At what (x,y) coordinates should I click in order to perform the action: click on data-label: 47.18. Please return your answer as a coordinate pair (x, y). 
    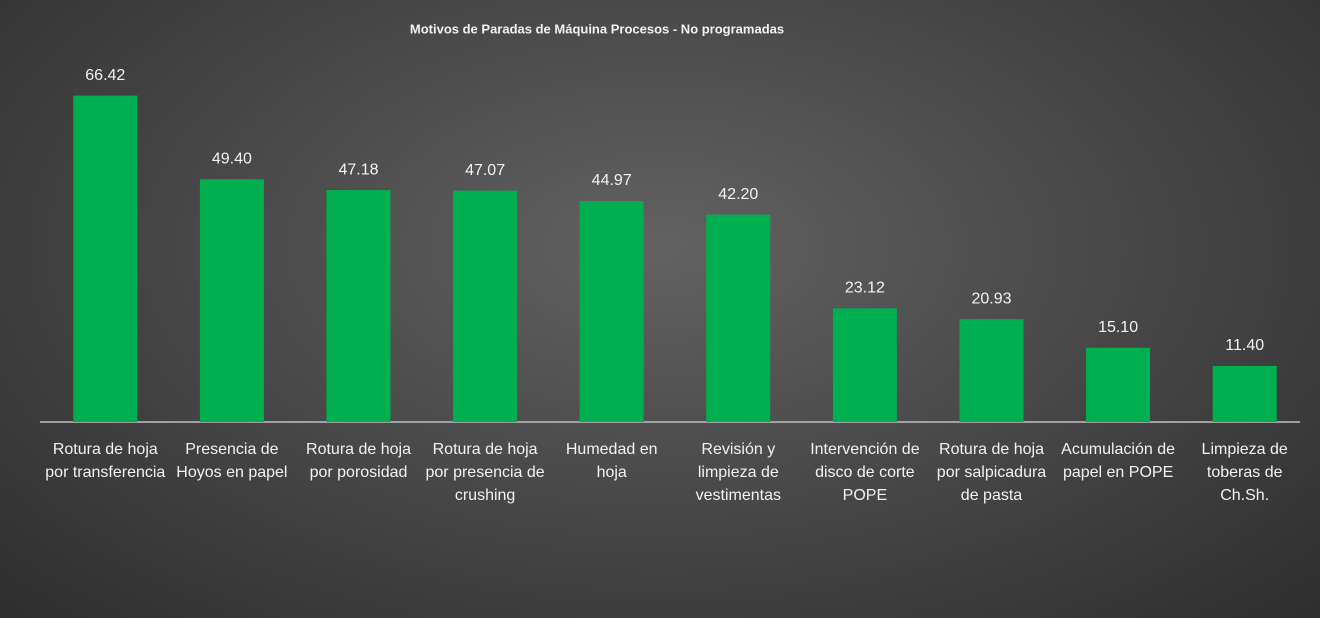
    Looking at the image, I should click on (358, 169).